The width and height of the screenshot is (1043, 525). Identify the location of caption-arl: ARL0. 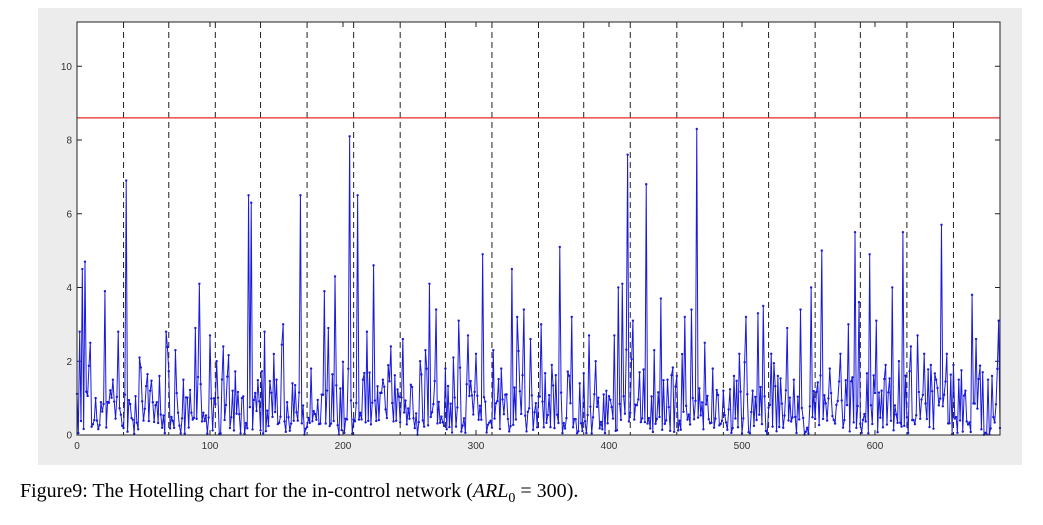
(494, 493).